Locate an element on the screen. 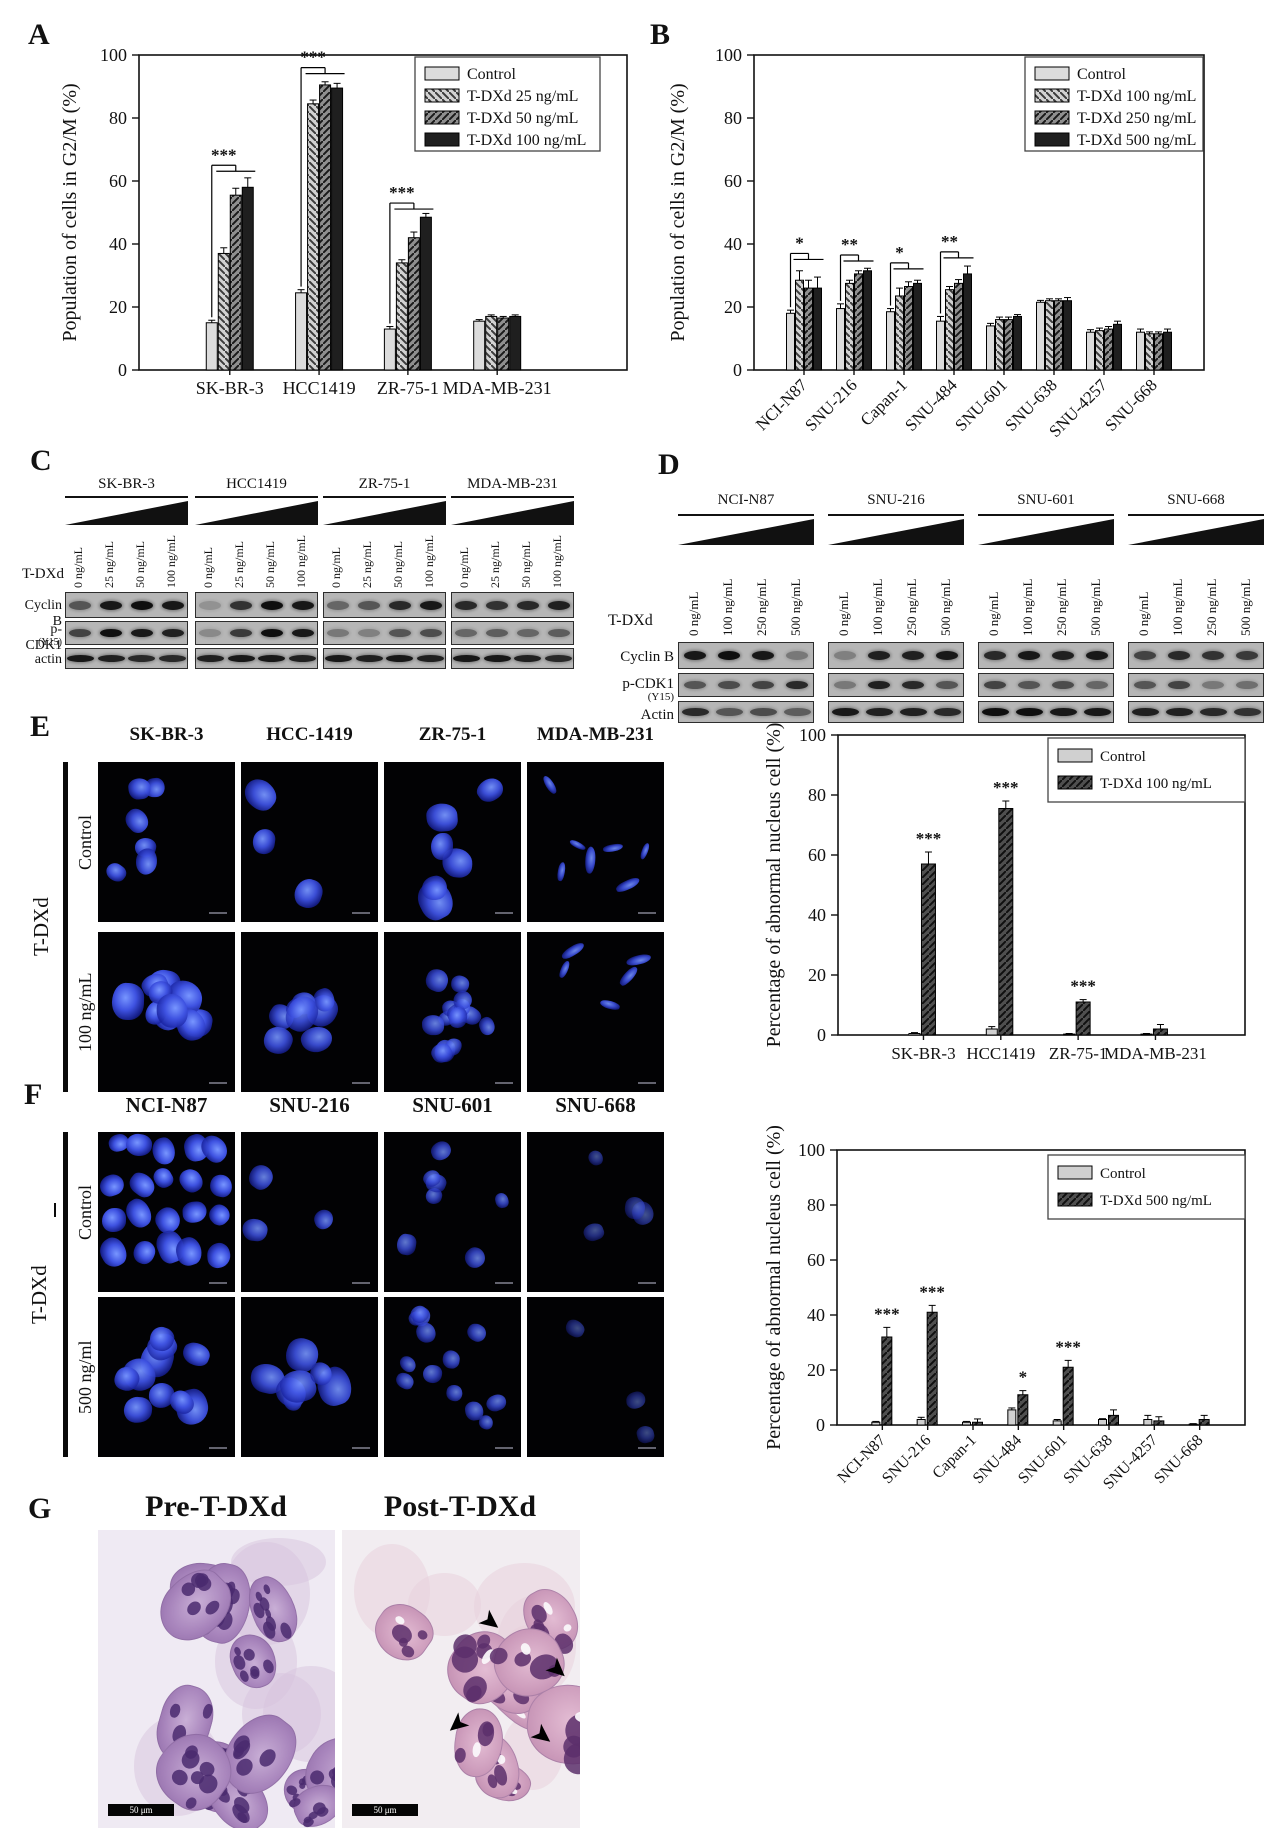  significance-stars: ** is located at coordinates (949, 241).